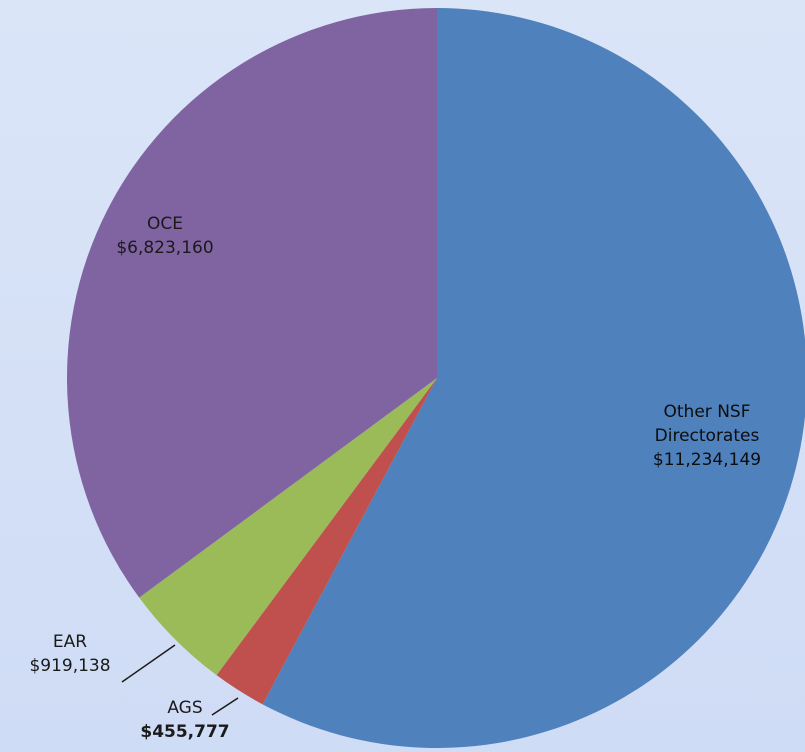 The width and height of the screenshot is (805, 752). I want to click on slice-label: AGS $455,777, so click(185, 720).